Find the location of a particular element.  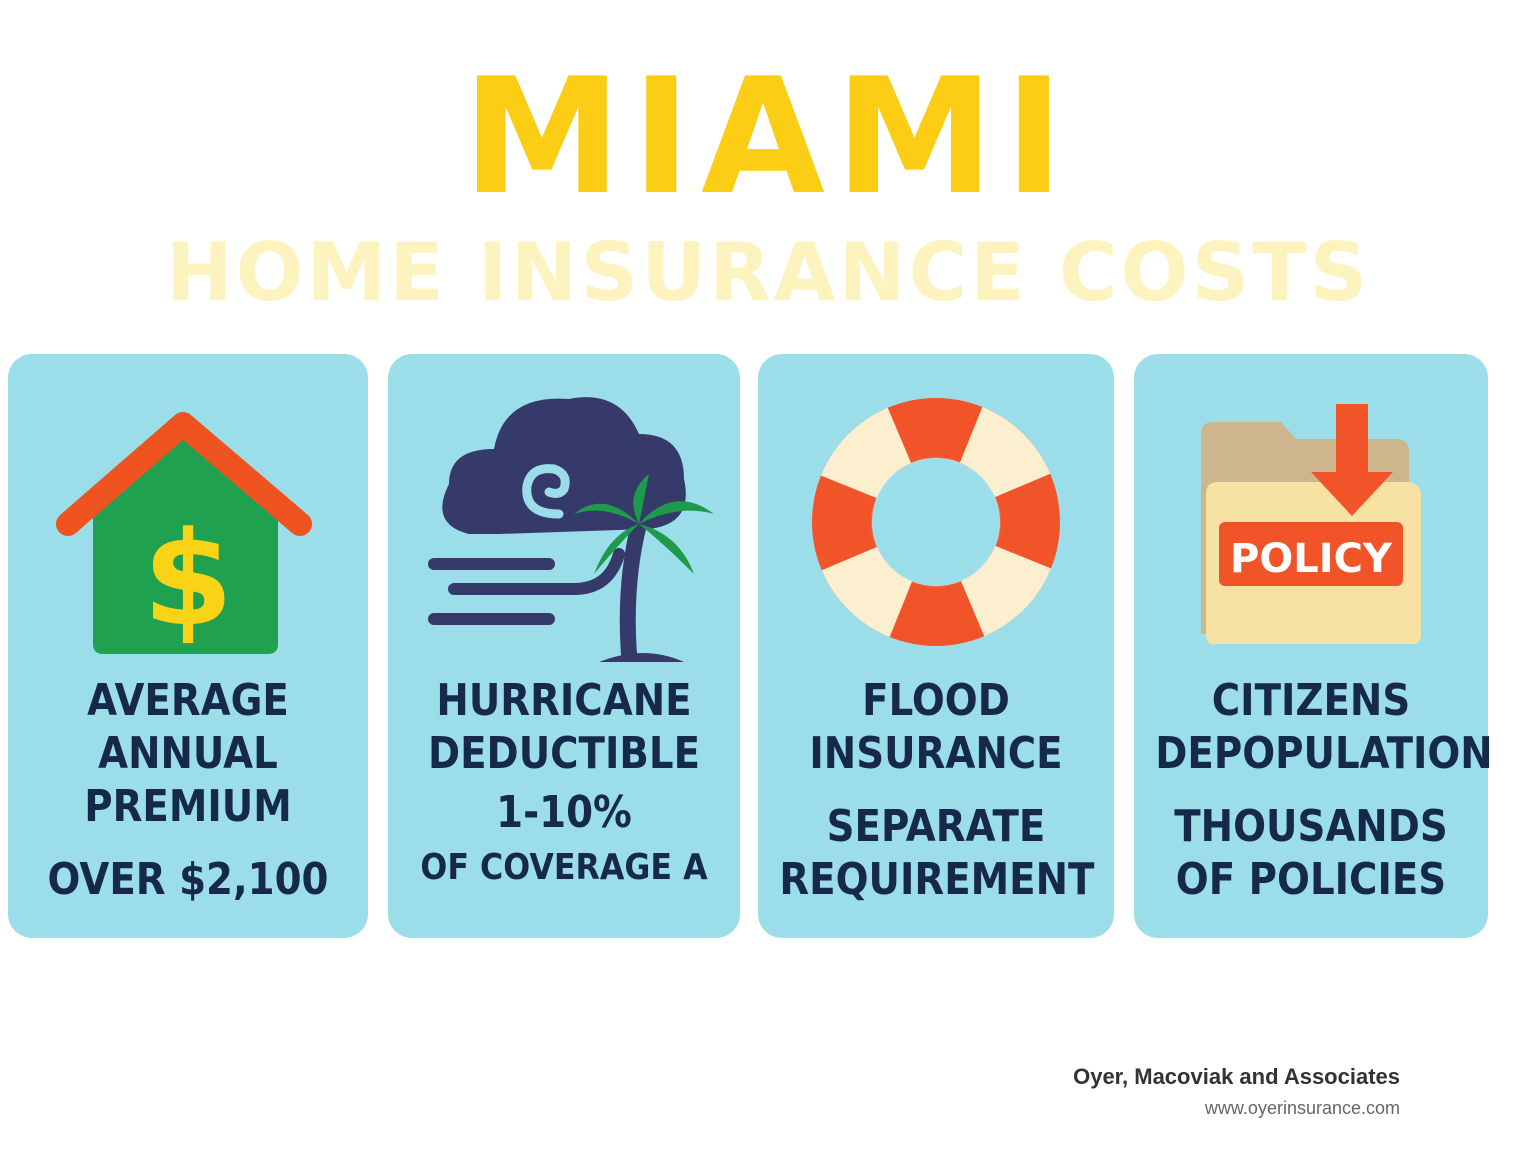

card-label-line: PREMIUM is located at coordinates (188, 806).